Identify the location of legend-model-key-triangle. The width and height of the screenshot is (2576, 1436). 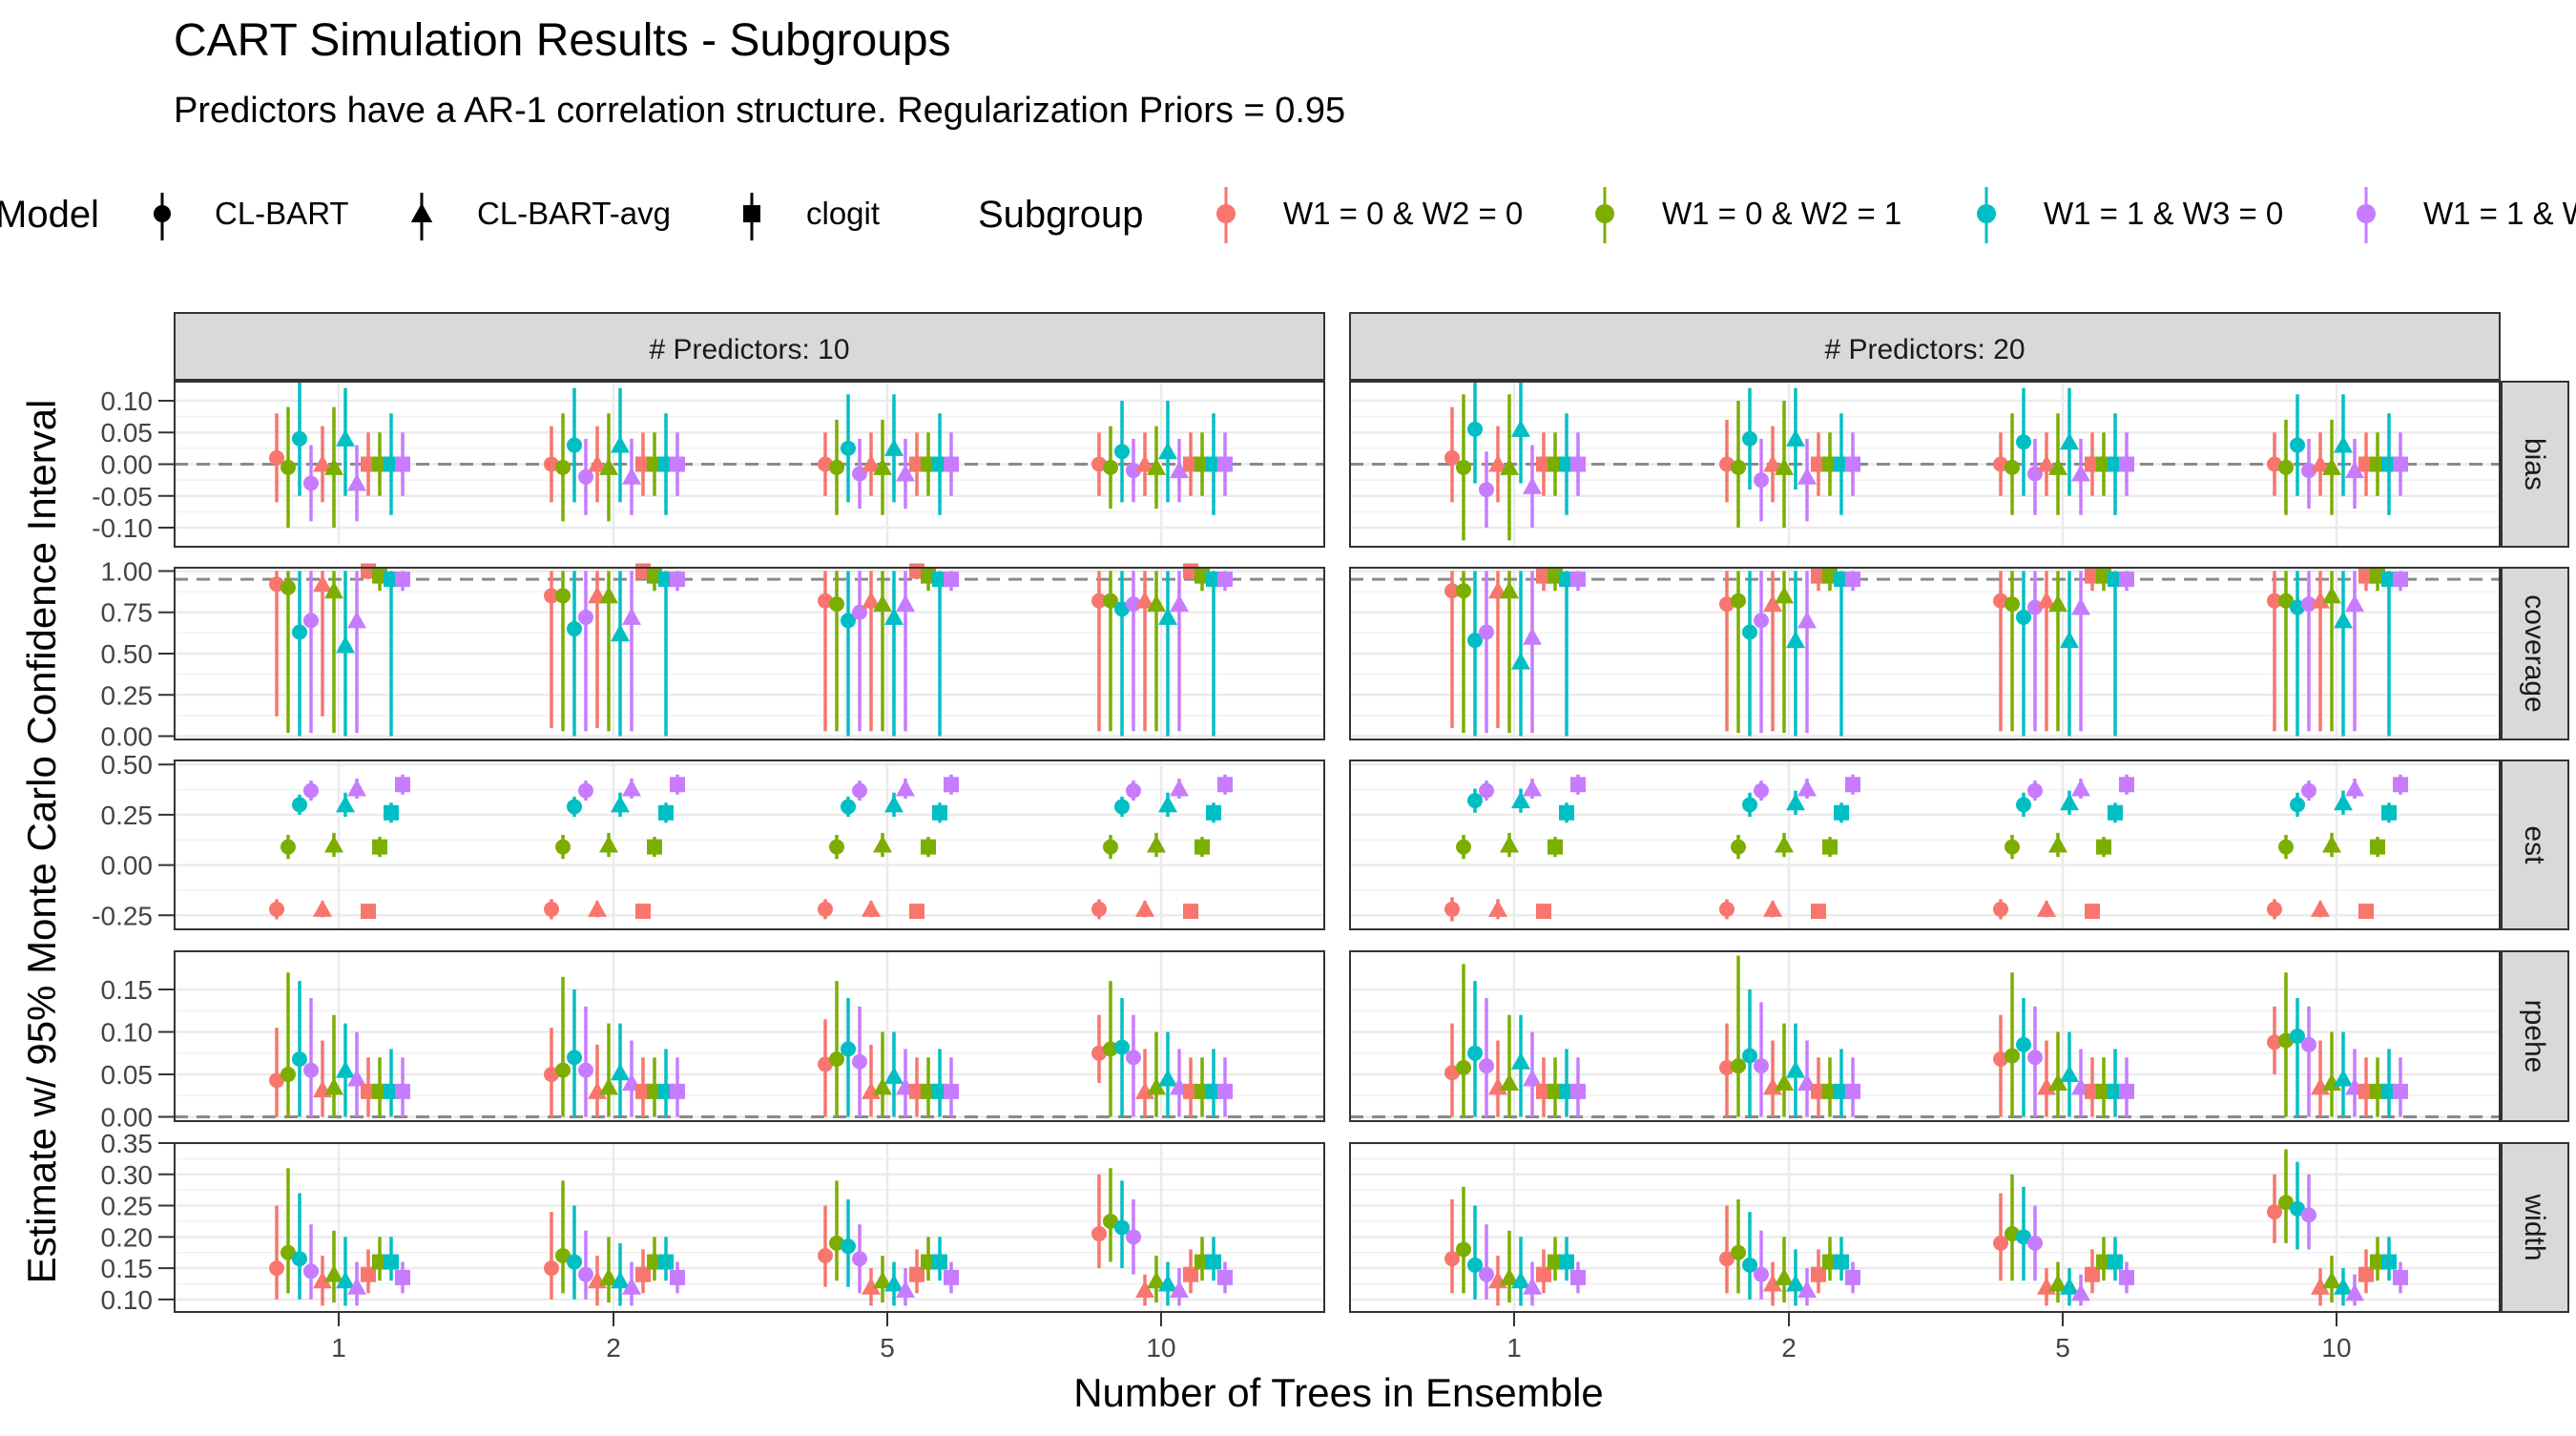
(421, 212).